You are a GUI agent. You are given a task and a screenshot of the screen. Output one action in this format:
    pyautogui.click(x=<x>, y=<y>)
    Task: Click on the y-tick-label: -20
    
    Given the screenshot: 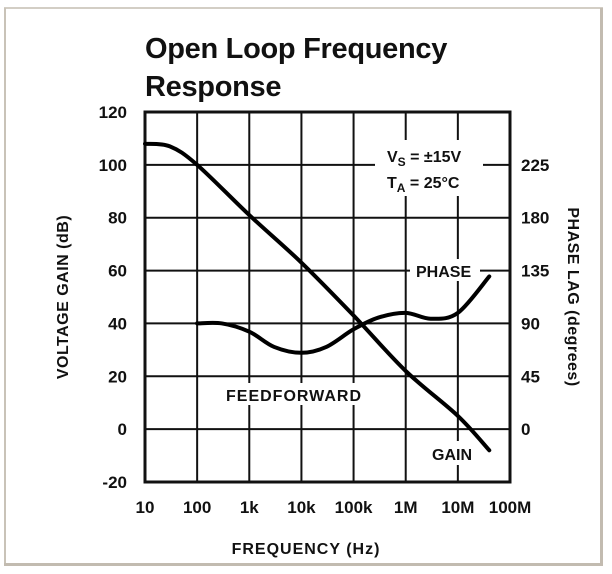 What is the action you would take?
    pyautogui.click(x=114, y=482)
    